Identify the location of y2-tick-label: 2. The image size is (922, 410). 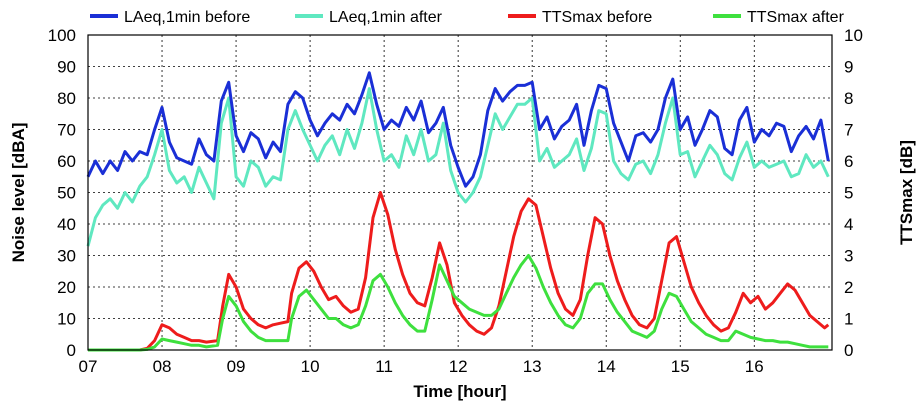
(848, 287).